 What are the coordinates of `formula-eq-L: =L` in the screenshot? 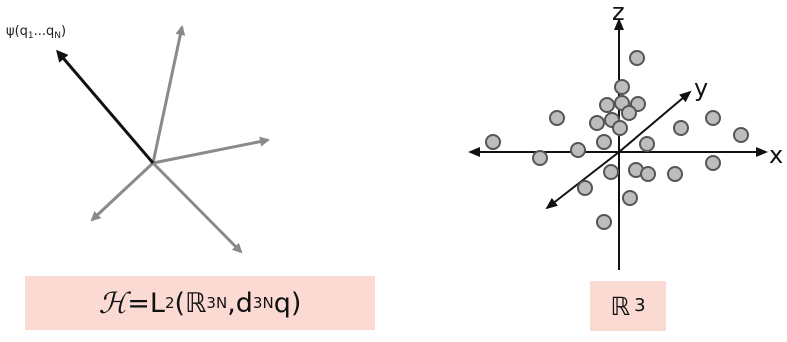 It's located at (146, 303).